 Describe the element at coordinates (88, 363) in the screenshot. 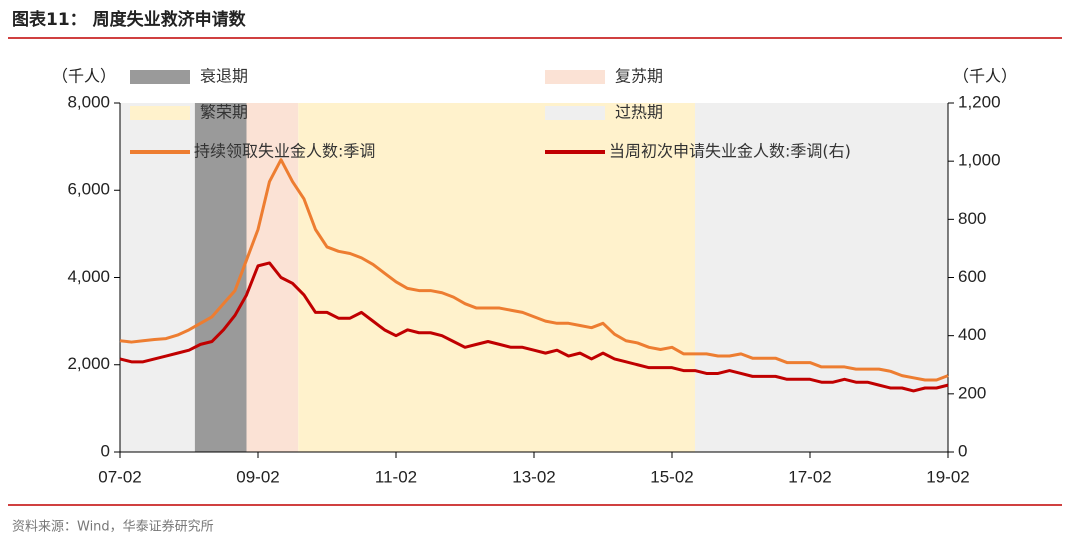

I see `y-tick-label: 2,000` at that location.